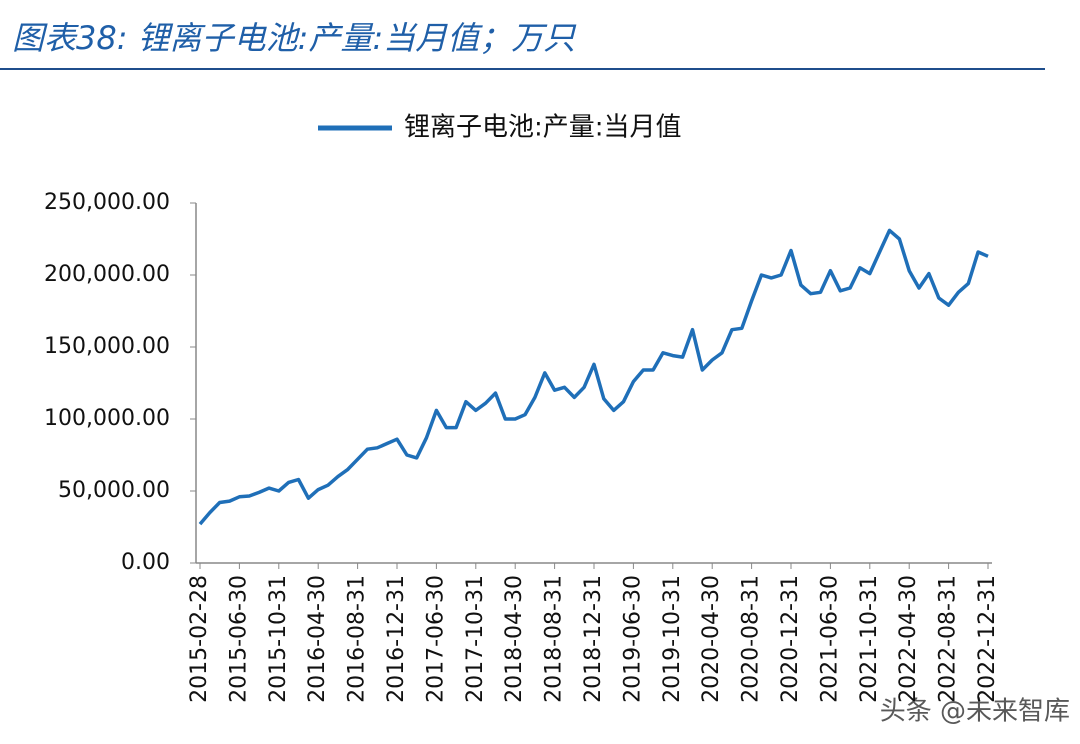 The image size is (1080, 744). Describe the element at coordinates (317, 639) in the screenshot. I see `x-tick-label: 2016-04-30` at that location.